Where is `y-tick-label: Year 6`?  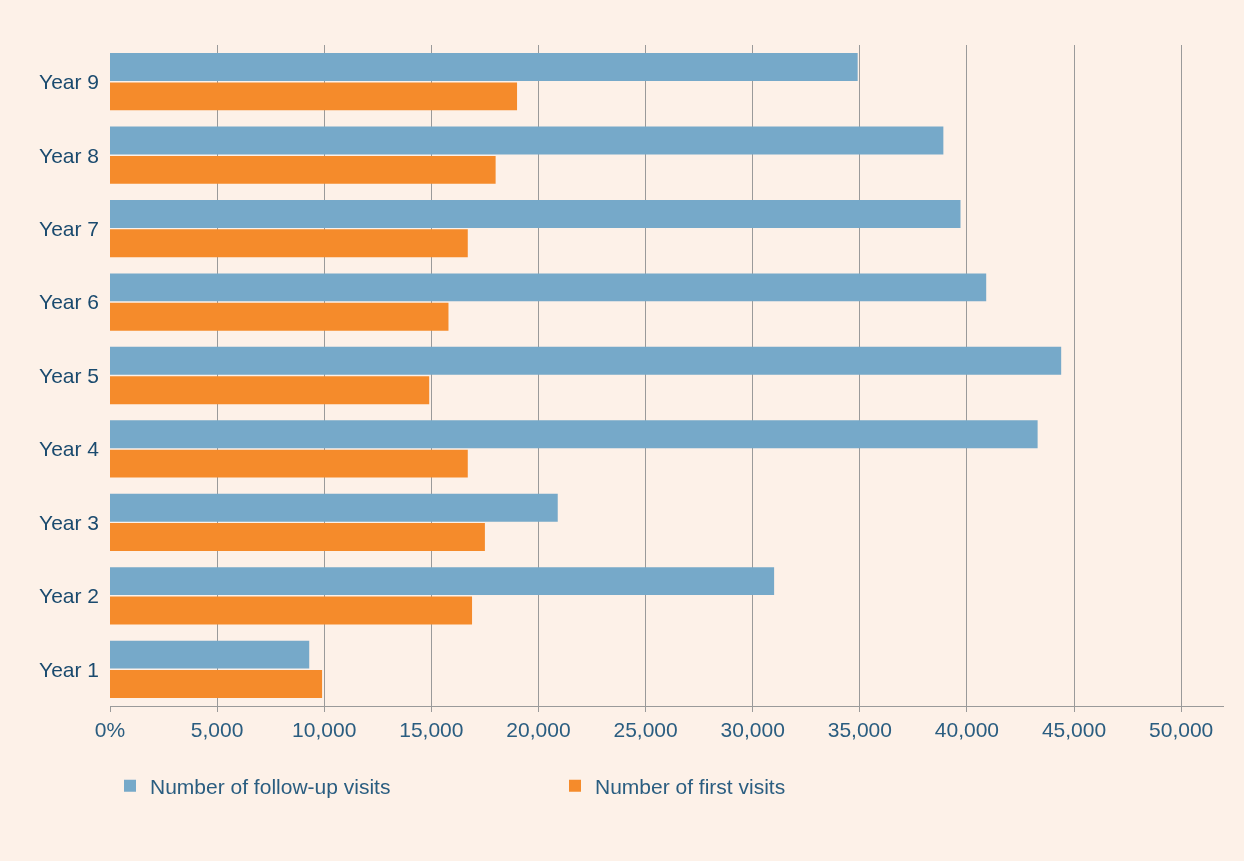 y-tick-label: Year 6 is located at coordinates (69, 302).